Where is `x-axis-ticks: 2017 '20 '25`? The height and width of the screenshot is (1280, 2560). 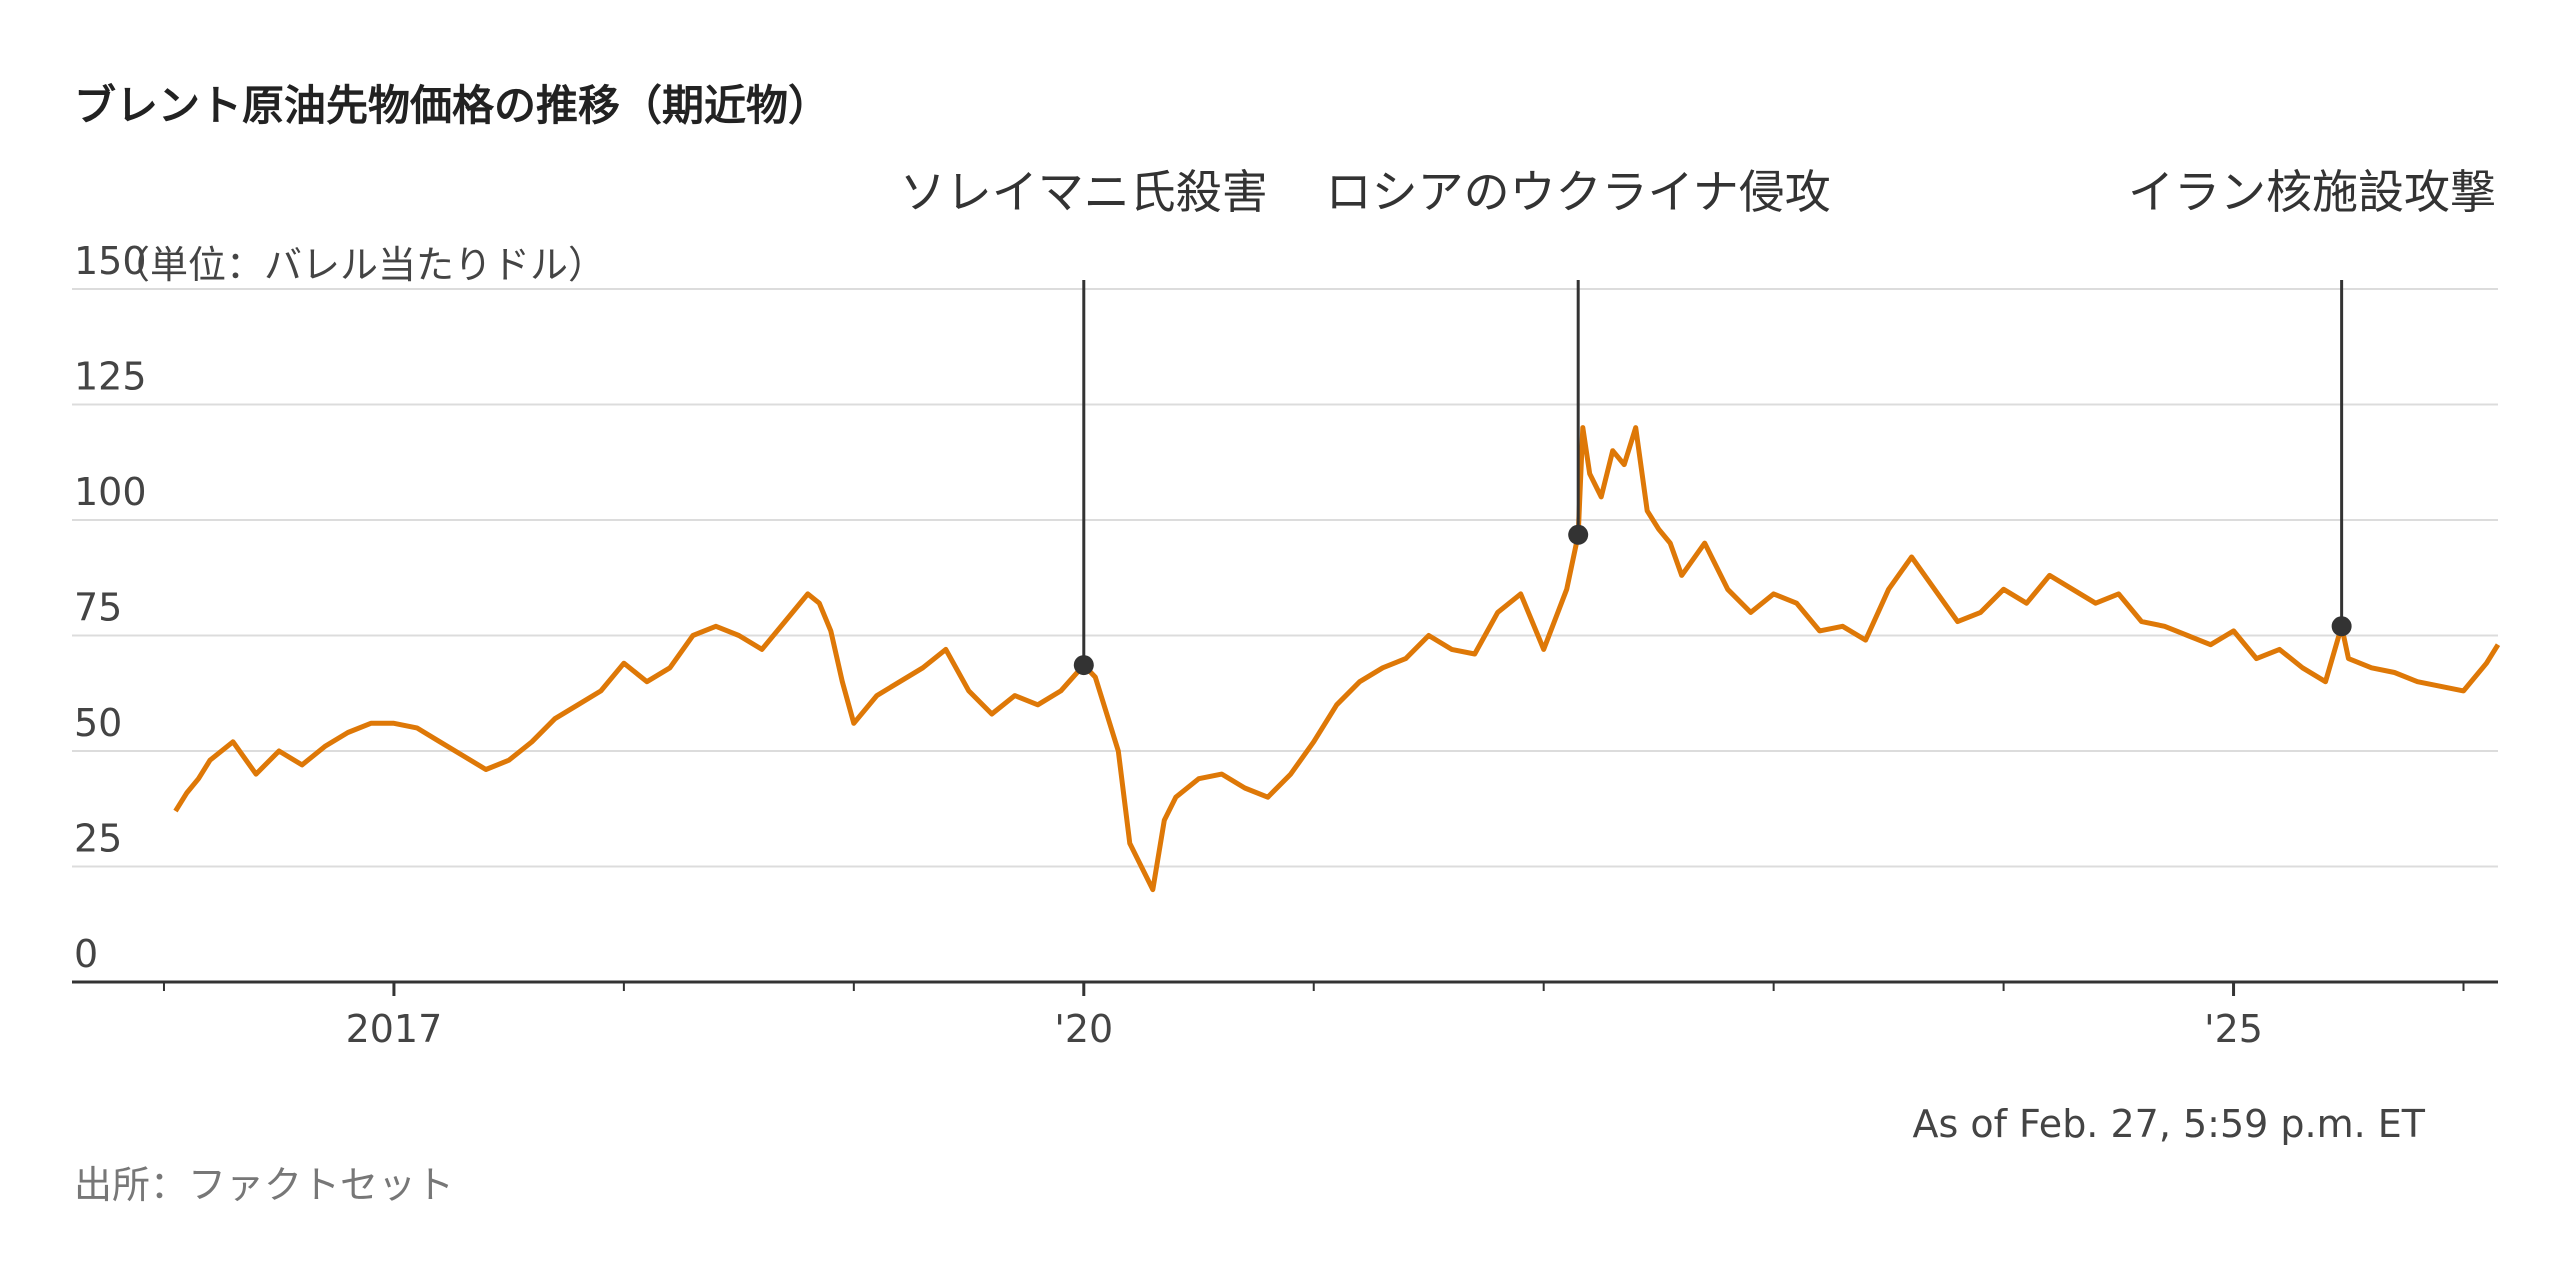
x-axis-ticks: 2017 '20 '25 is located at coordinates (1313, 1016).